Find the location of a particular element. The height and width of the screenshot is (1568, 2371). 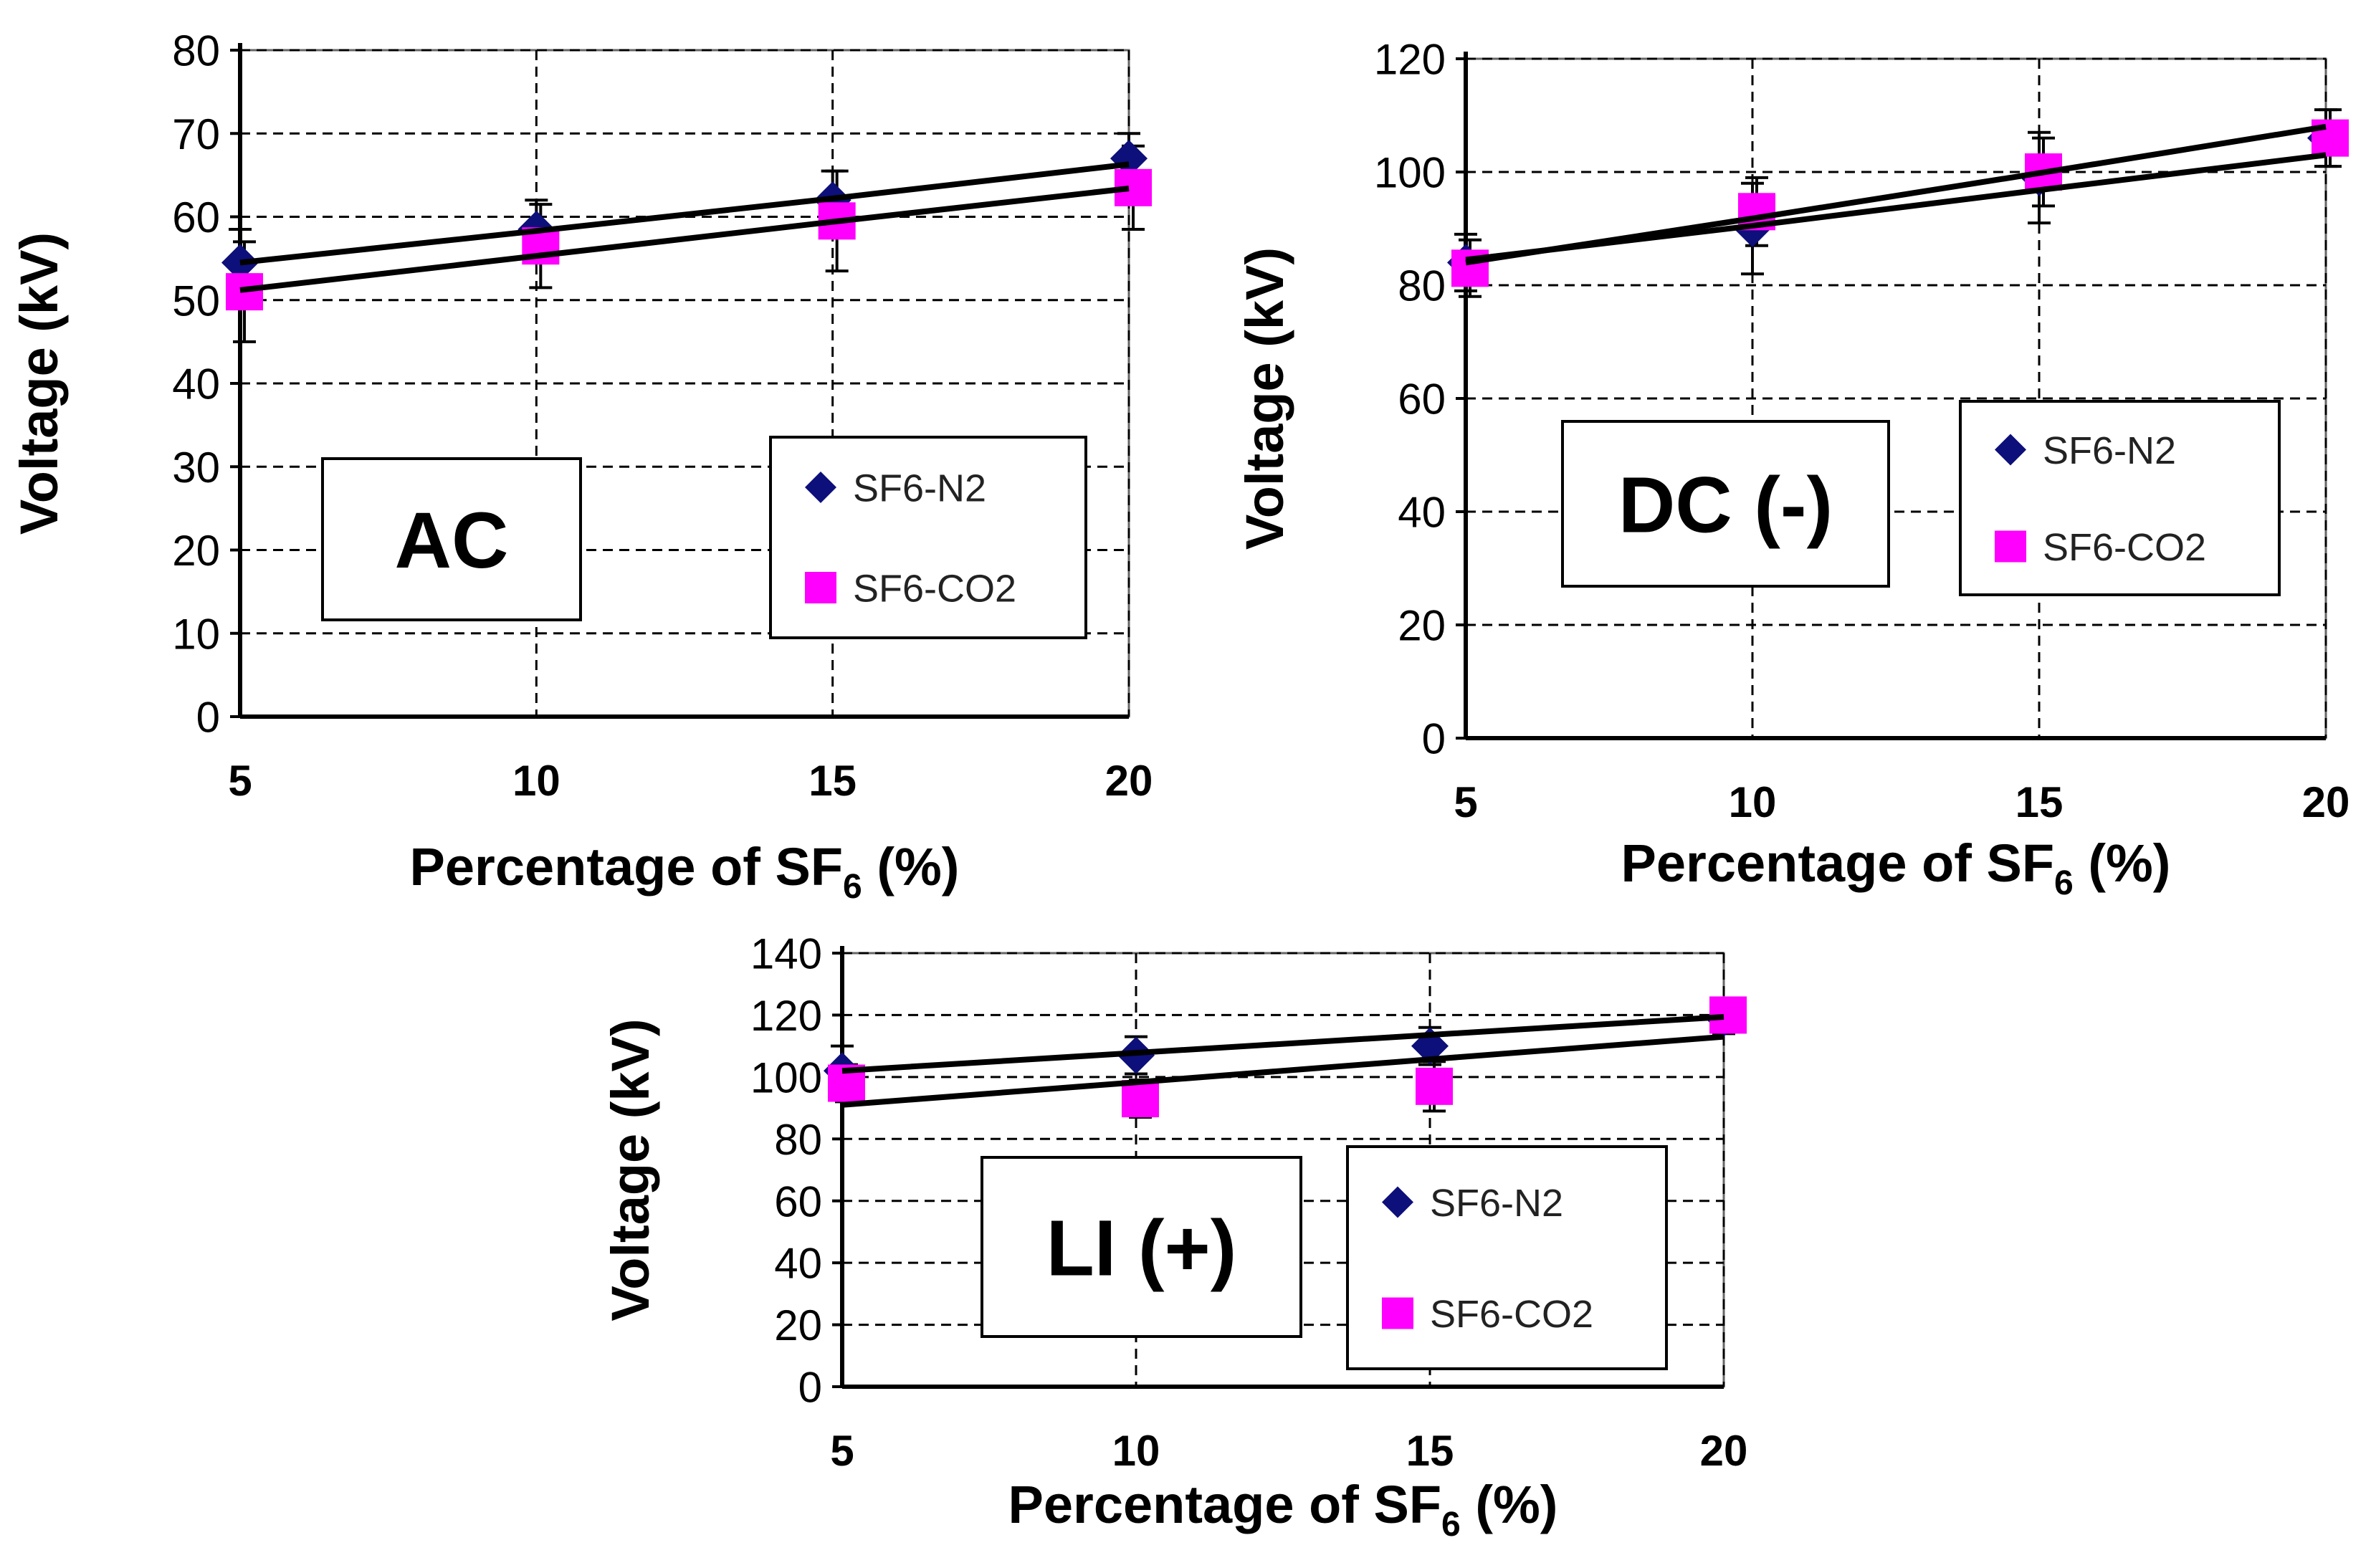

chart-label: DC (-) is located at coordinates (1725, 506).